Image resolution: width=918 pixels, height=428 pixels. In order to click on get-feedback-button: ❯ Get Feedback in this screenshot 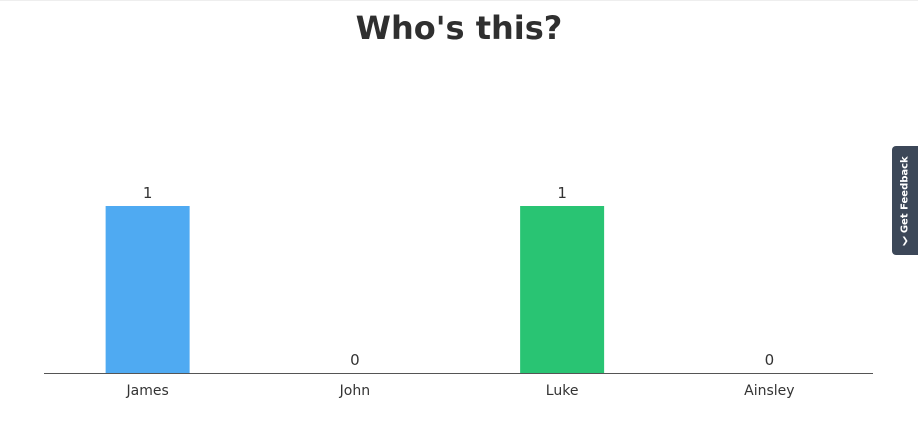, I will do `click(905, 200)`.